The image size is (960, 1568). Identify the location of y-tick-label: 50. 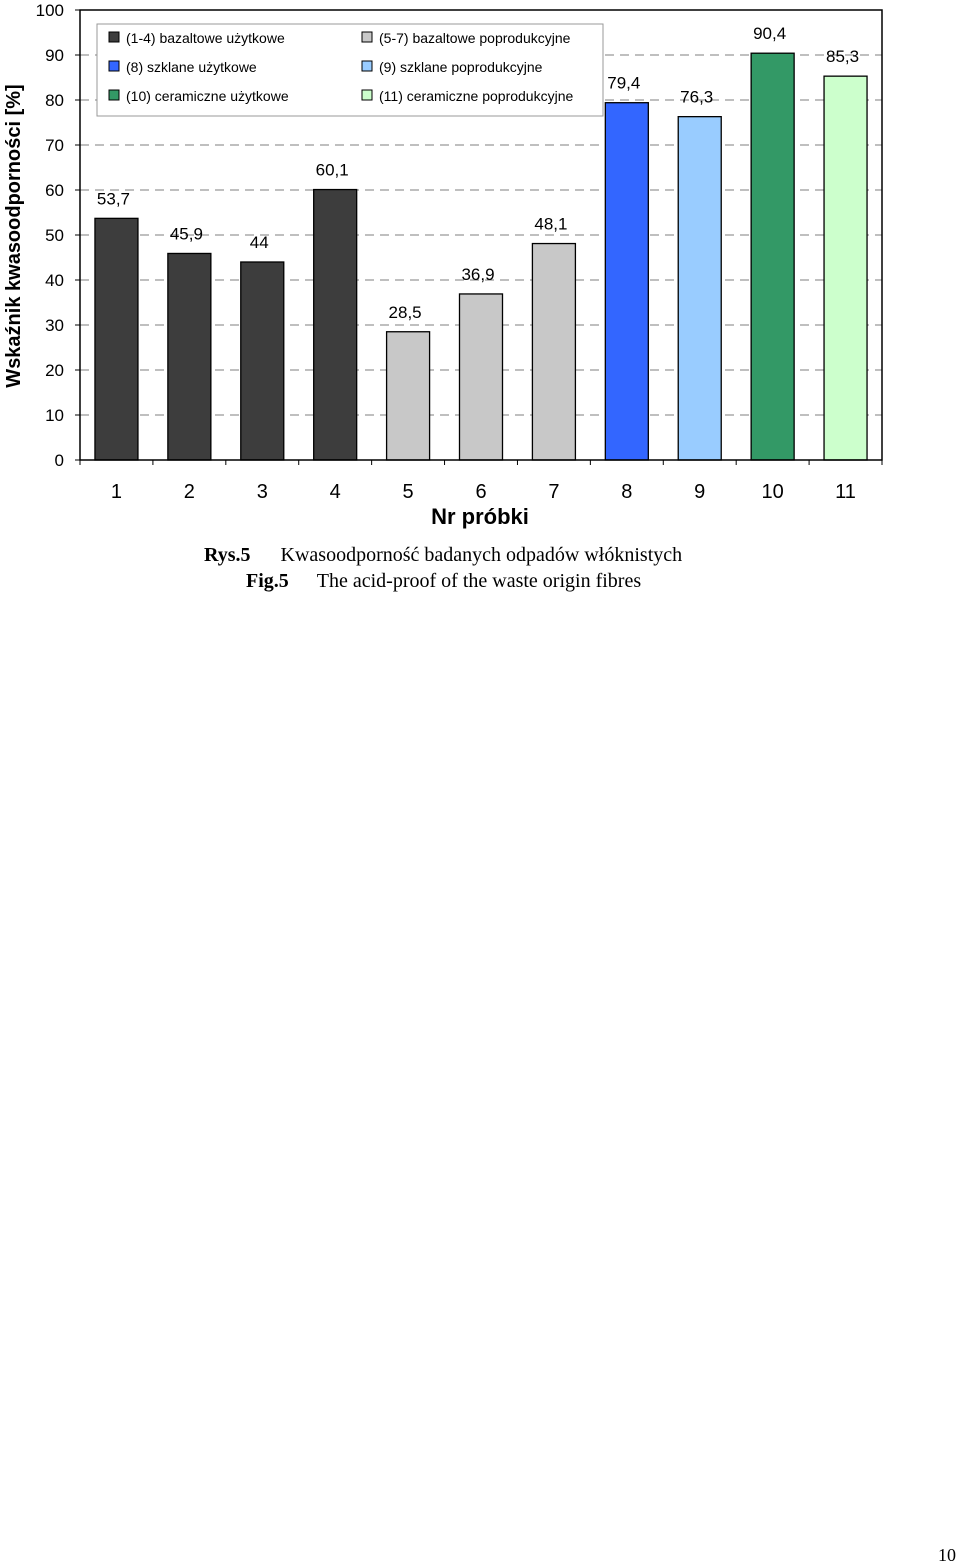
(54, 235).